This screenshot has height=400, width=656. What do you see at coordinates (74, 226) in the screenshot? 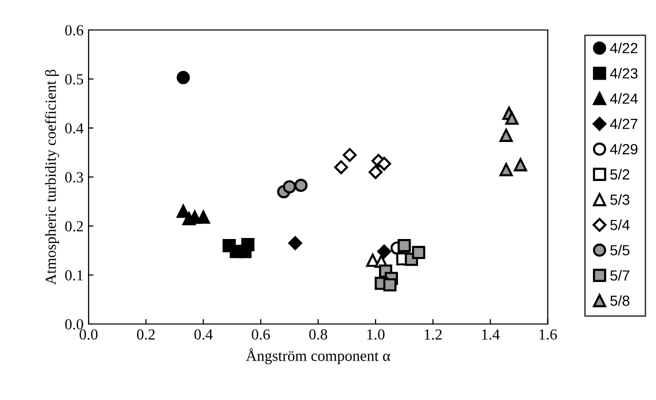
I see `y-tick-label: 0.2` at bounding box center [74, 226].